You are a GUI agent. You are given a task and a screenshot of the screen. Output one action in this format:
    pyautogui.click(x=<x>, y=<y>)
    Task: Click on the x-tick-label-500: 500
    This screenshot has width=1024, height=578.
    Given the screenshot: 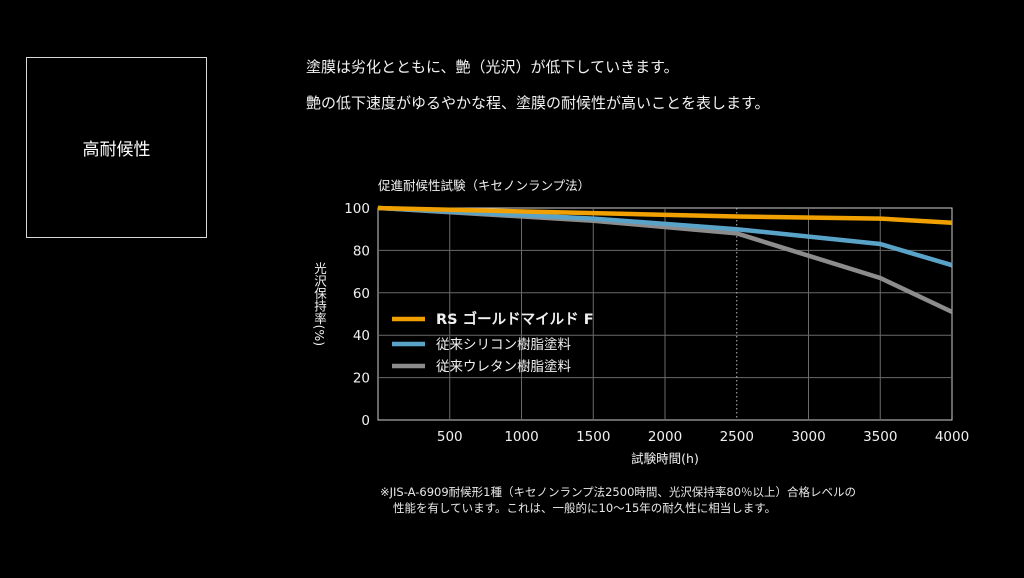 What is the action you would take?
    pyautogui.click(x=450, y=437)
    